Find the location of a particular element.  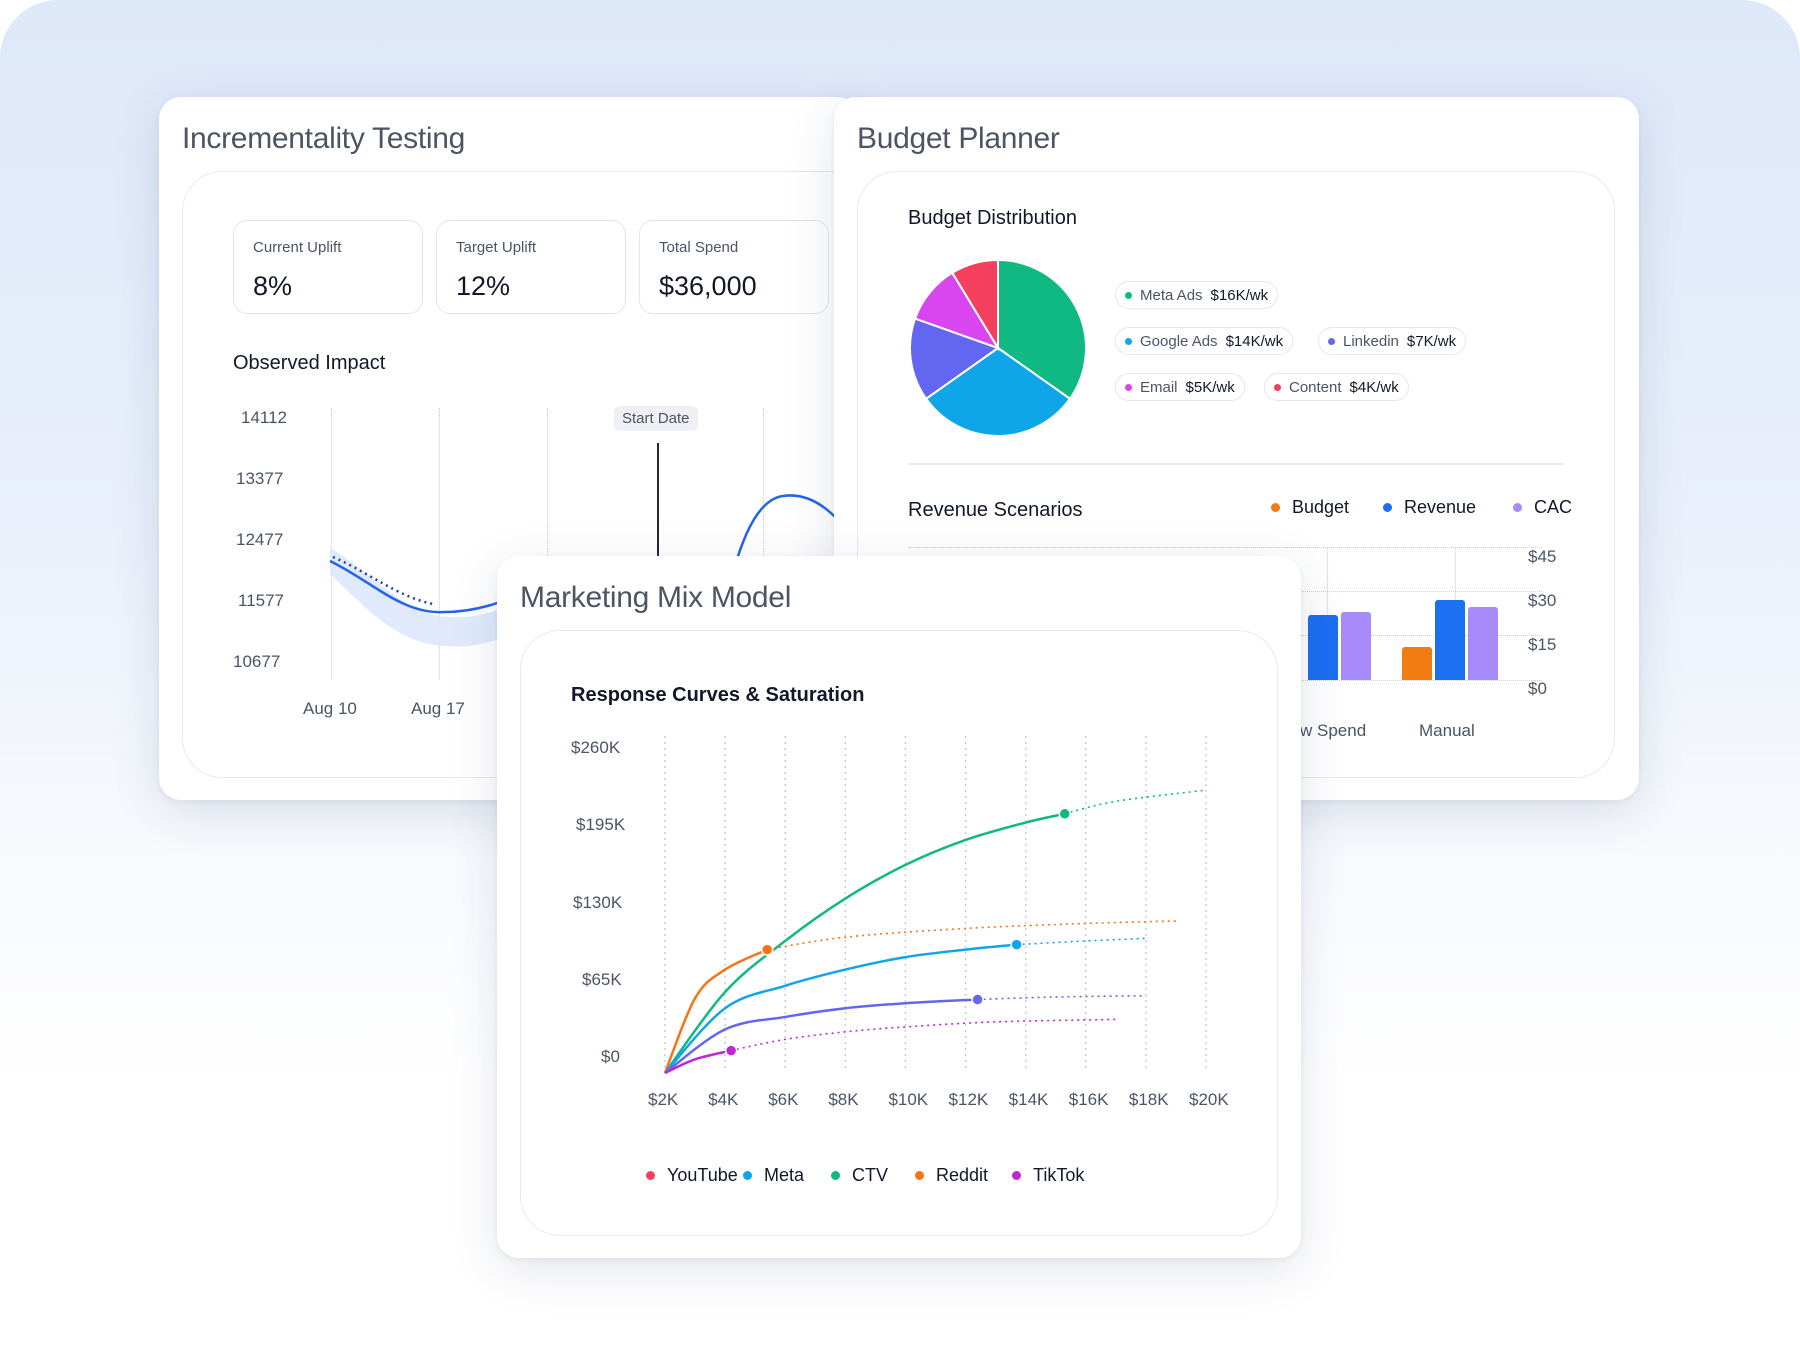

legend-value: $4K/wk is located at coordinates (1374, 387).